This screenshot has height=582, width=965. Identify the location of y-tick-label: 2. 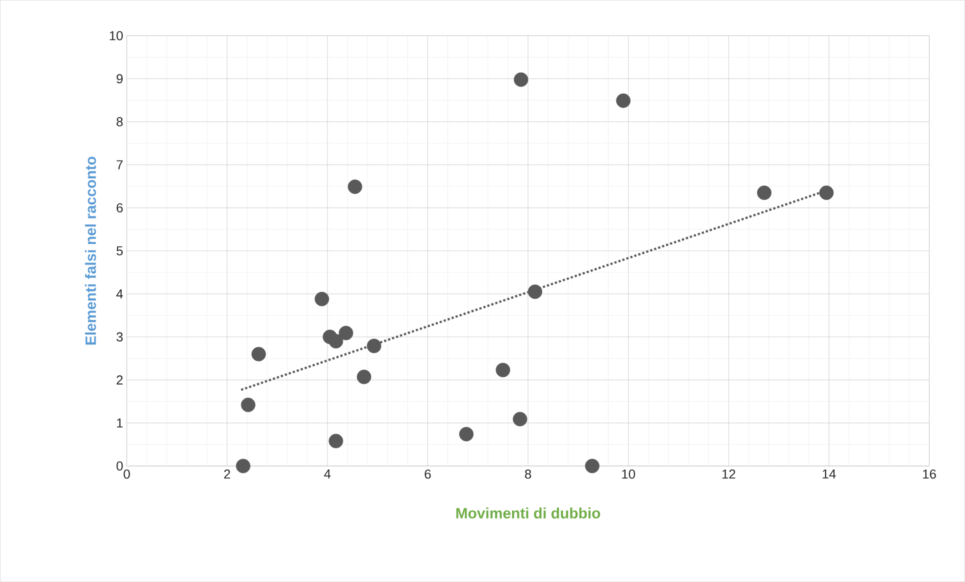
(119, 380).